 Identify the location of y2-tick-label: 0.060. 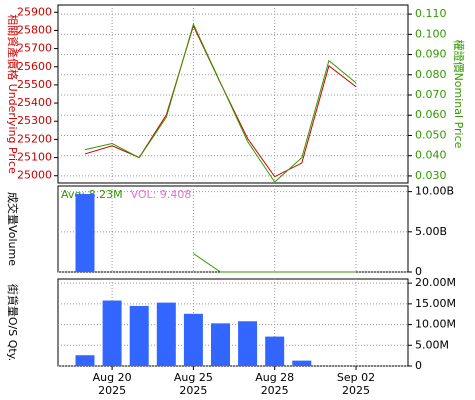
(431, 114).